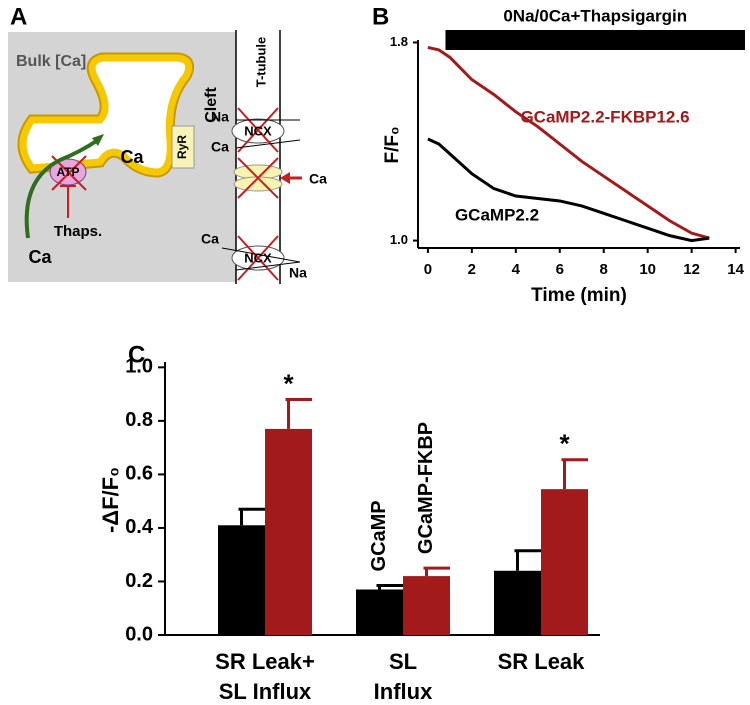  I want to click on y-axis-label: F/F₀, so click(392, 144).